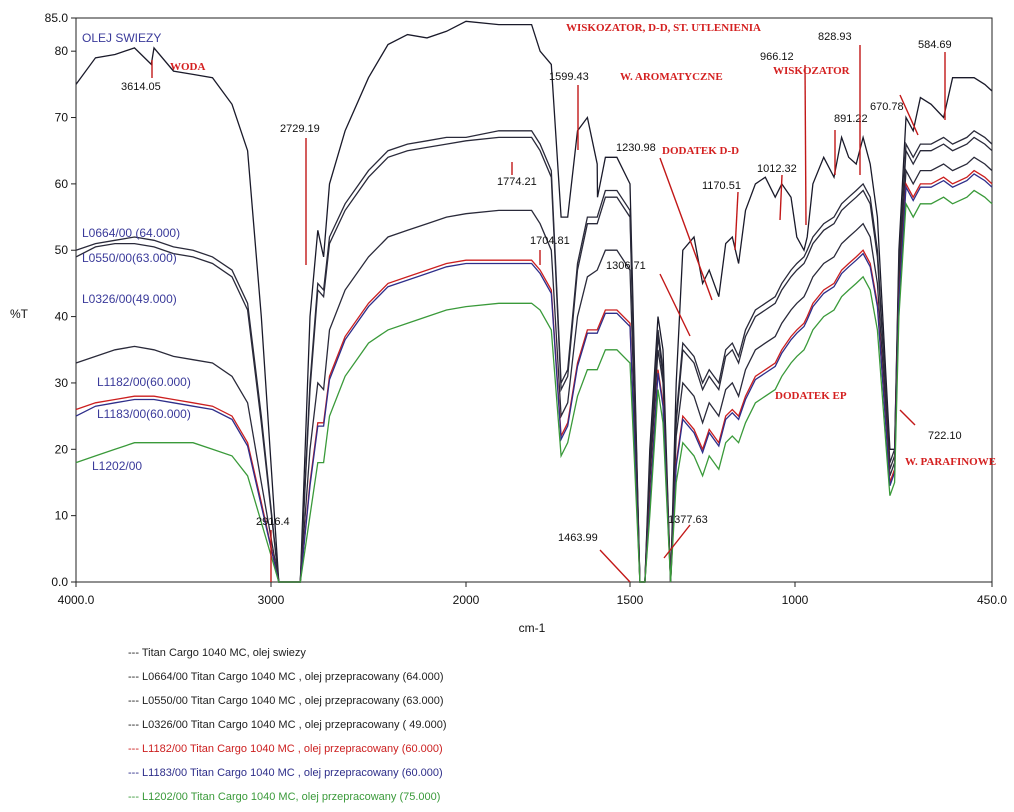 The image size is (1014, 812). Describe the element at coordinates (141, 87) in the screenshot. I see `peak-label-0: 3614.05` at that location.